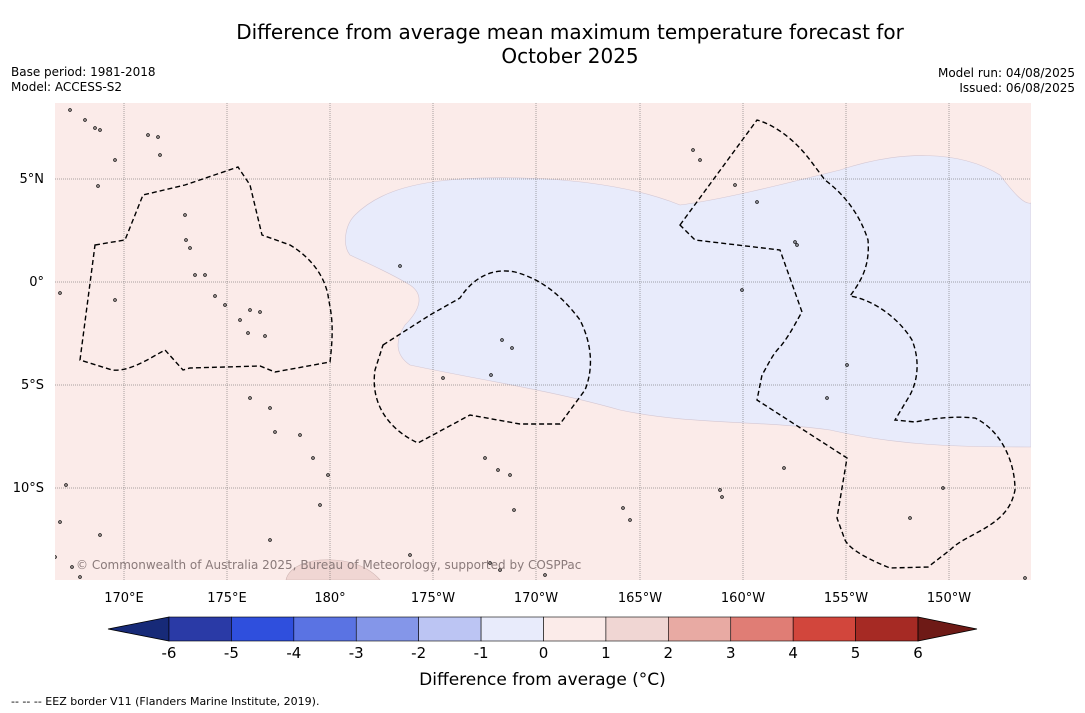  I want to click on meta-right: Model run: 04/08/2025 Issued: 06/08/2025, so click(1006, 81).